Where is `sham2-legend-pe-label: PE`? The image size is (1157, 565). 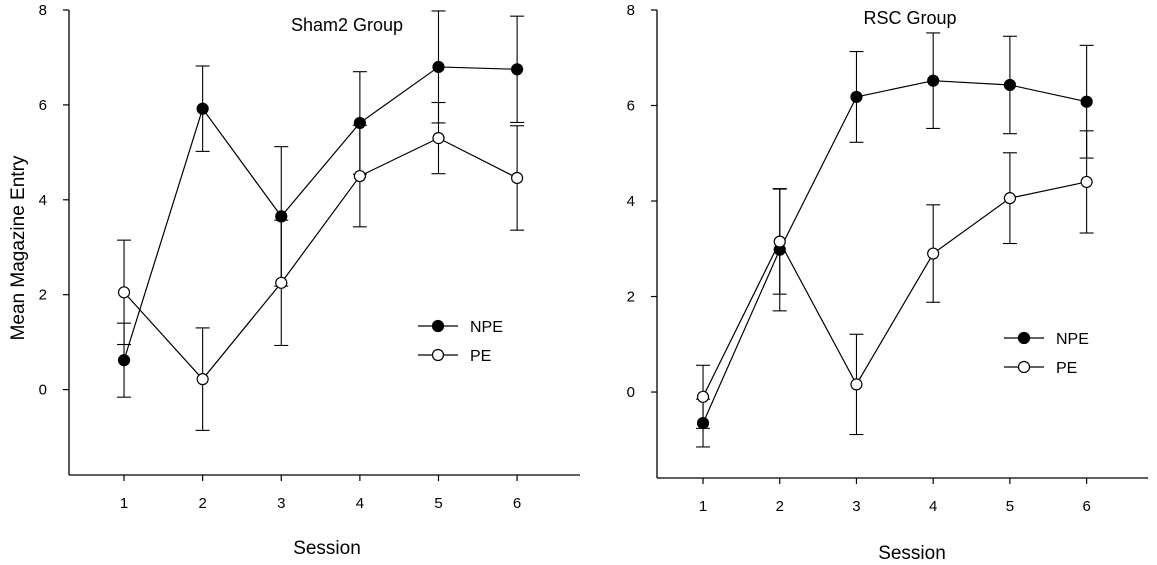 sham2-legend-pe-label: PE is located at coordinates (480, 356).